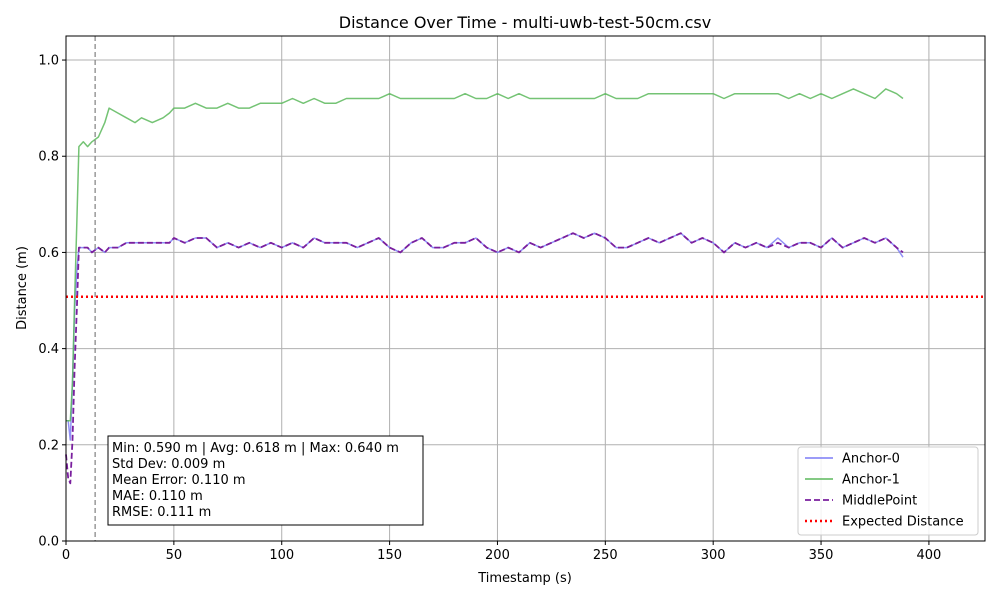 The height and width of the screenshot is (600, 1000). I want to click on x-tick-label: 0, so click(66, 555).